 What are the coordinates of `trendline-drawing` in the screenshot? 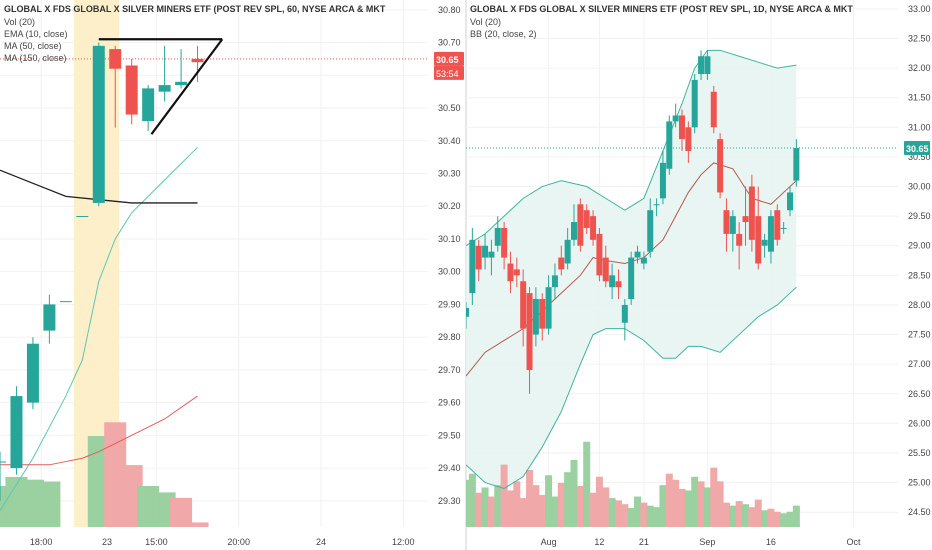 It's located at (187, 86).